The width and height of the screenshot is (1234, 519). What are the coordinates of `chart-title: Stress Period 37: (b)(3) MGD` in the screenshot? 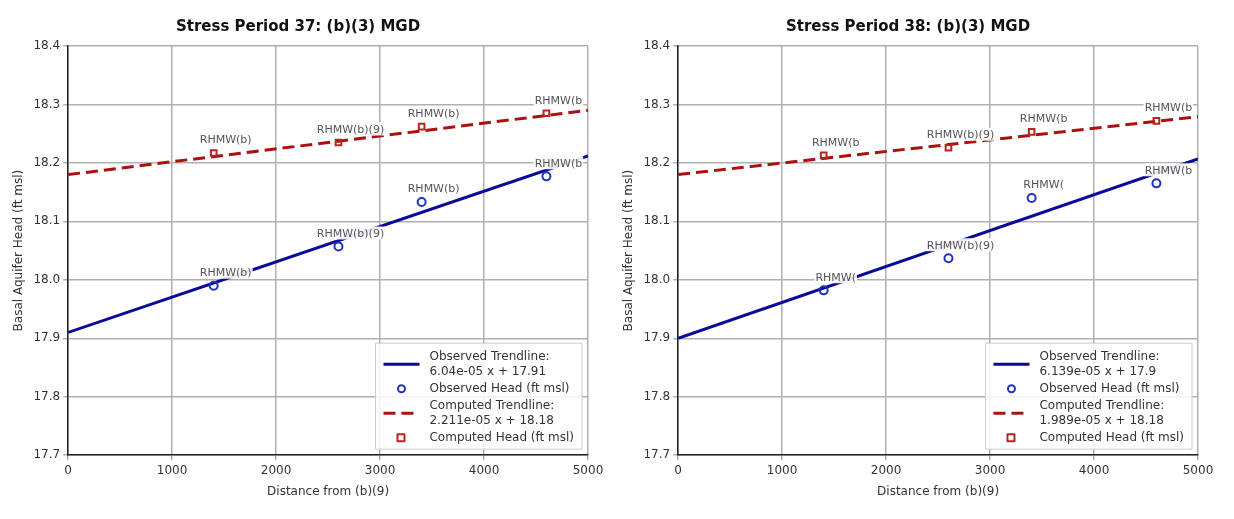 It's located at (298, 25).